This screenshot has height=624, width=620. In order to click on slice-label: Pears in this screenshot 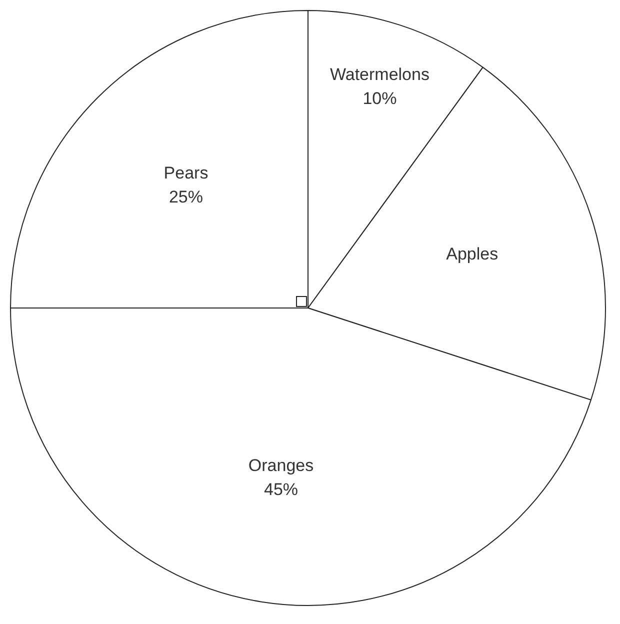, I will do `click(186, 173)`.